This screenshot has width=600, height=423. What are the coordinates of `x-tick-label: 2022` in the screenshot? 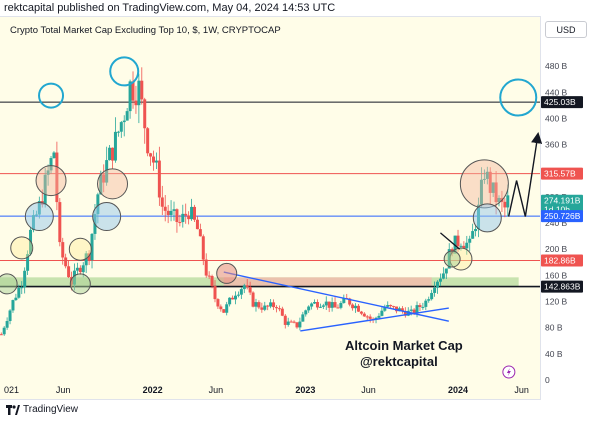 It's located at (153, 390).